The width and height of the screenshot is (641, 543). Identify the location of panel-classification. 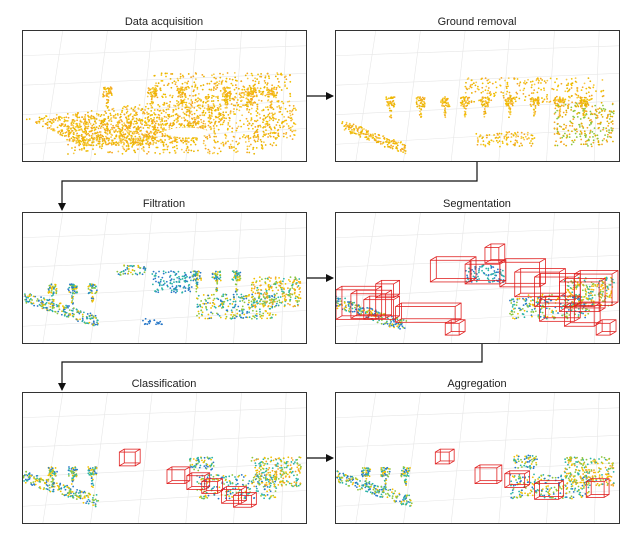
(164, 458).